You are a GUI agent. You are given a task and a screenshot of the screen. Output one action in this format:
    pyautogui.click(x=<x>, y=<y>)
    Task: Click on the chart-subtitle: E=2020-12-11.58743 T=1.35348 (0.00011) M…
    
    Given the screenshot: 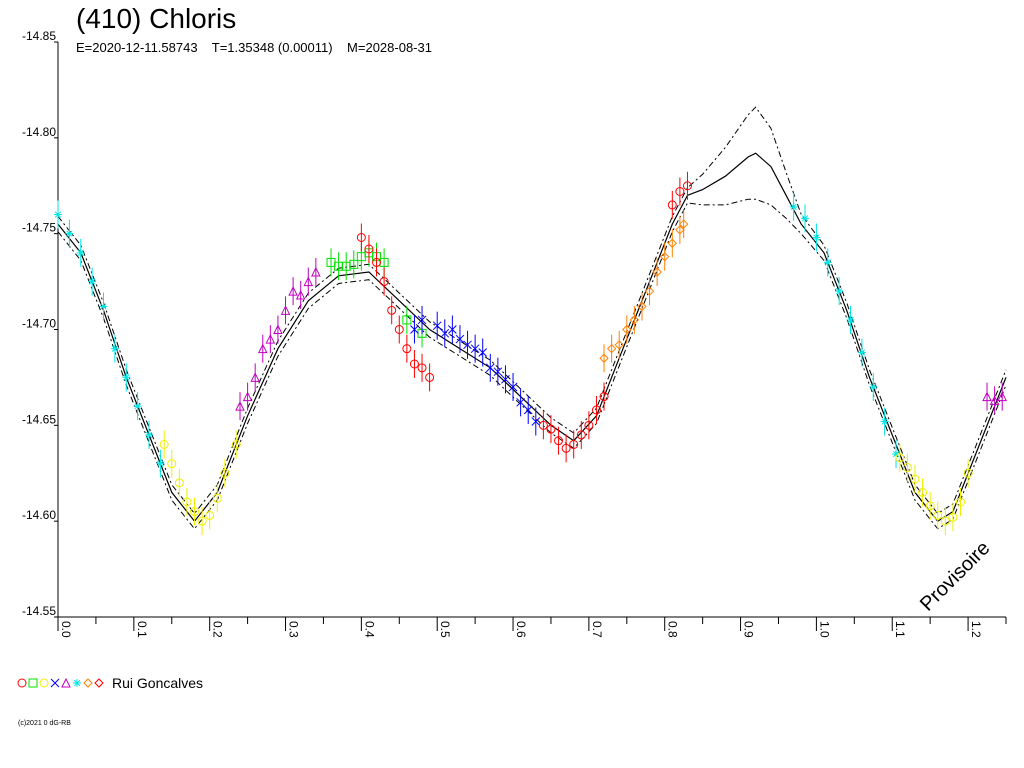 What is the action you would take?
    pyautogui.click(x=254, y=47)
    